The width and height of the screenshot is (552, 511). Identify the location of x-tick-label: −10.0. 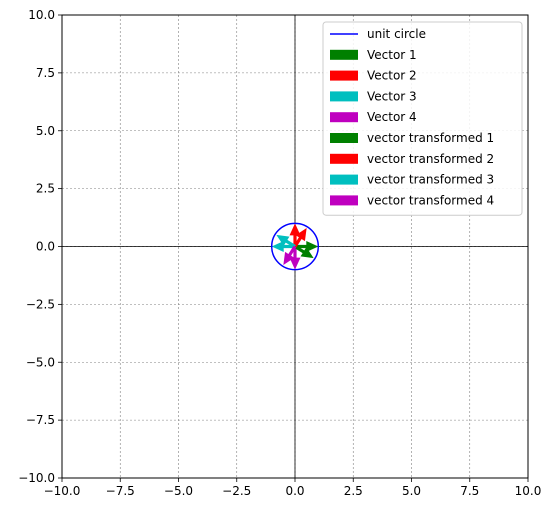
(62, 491).